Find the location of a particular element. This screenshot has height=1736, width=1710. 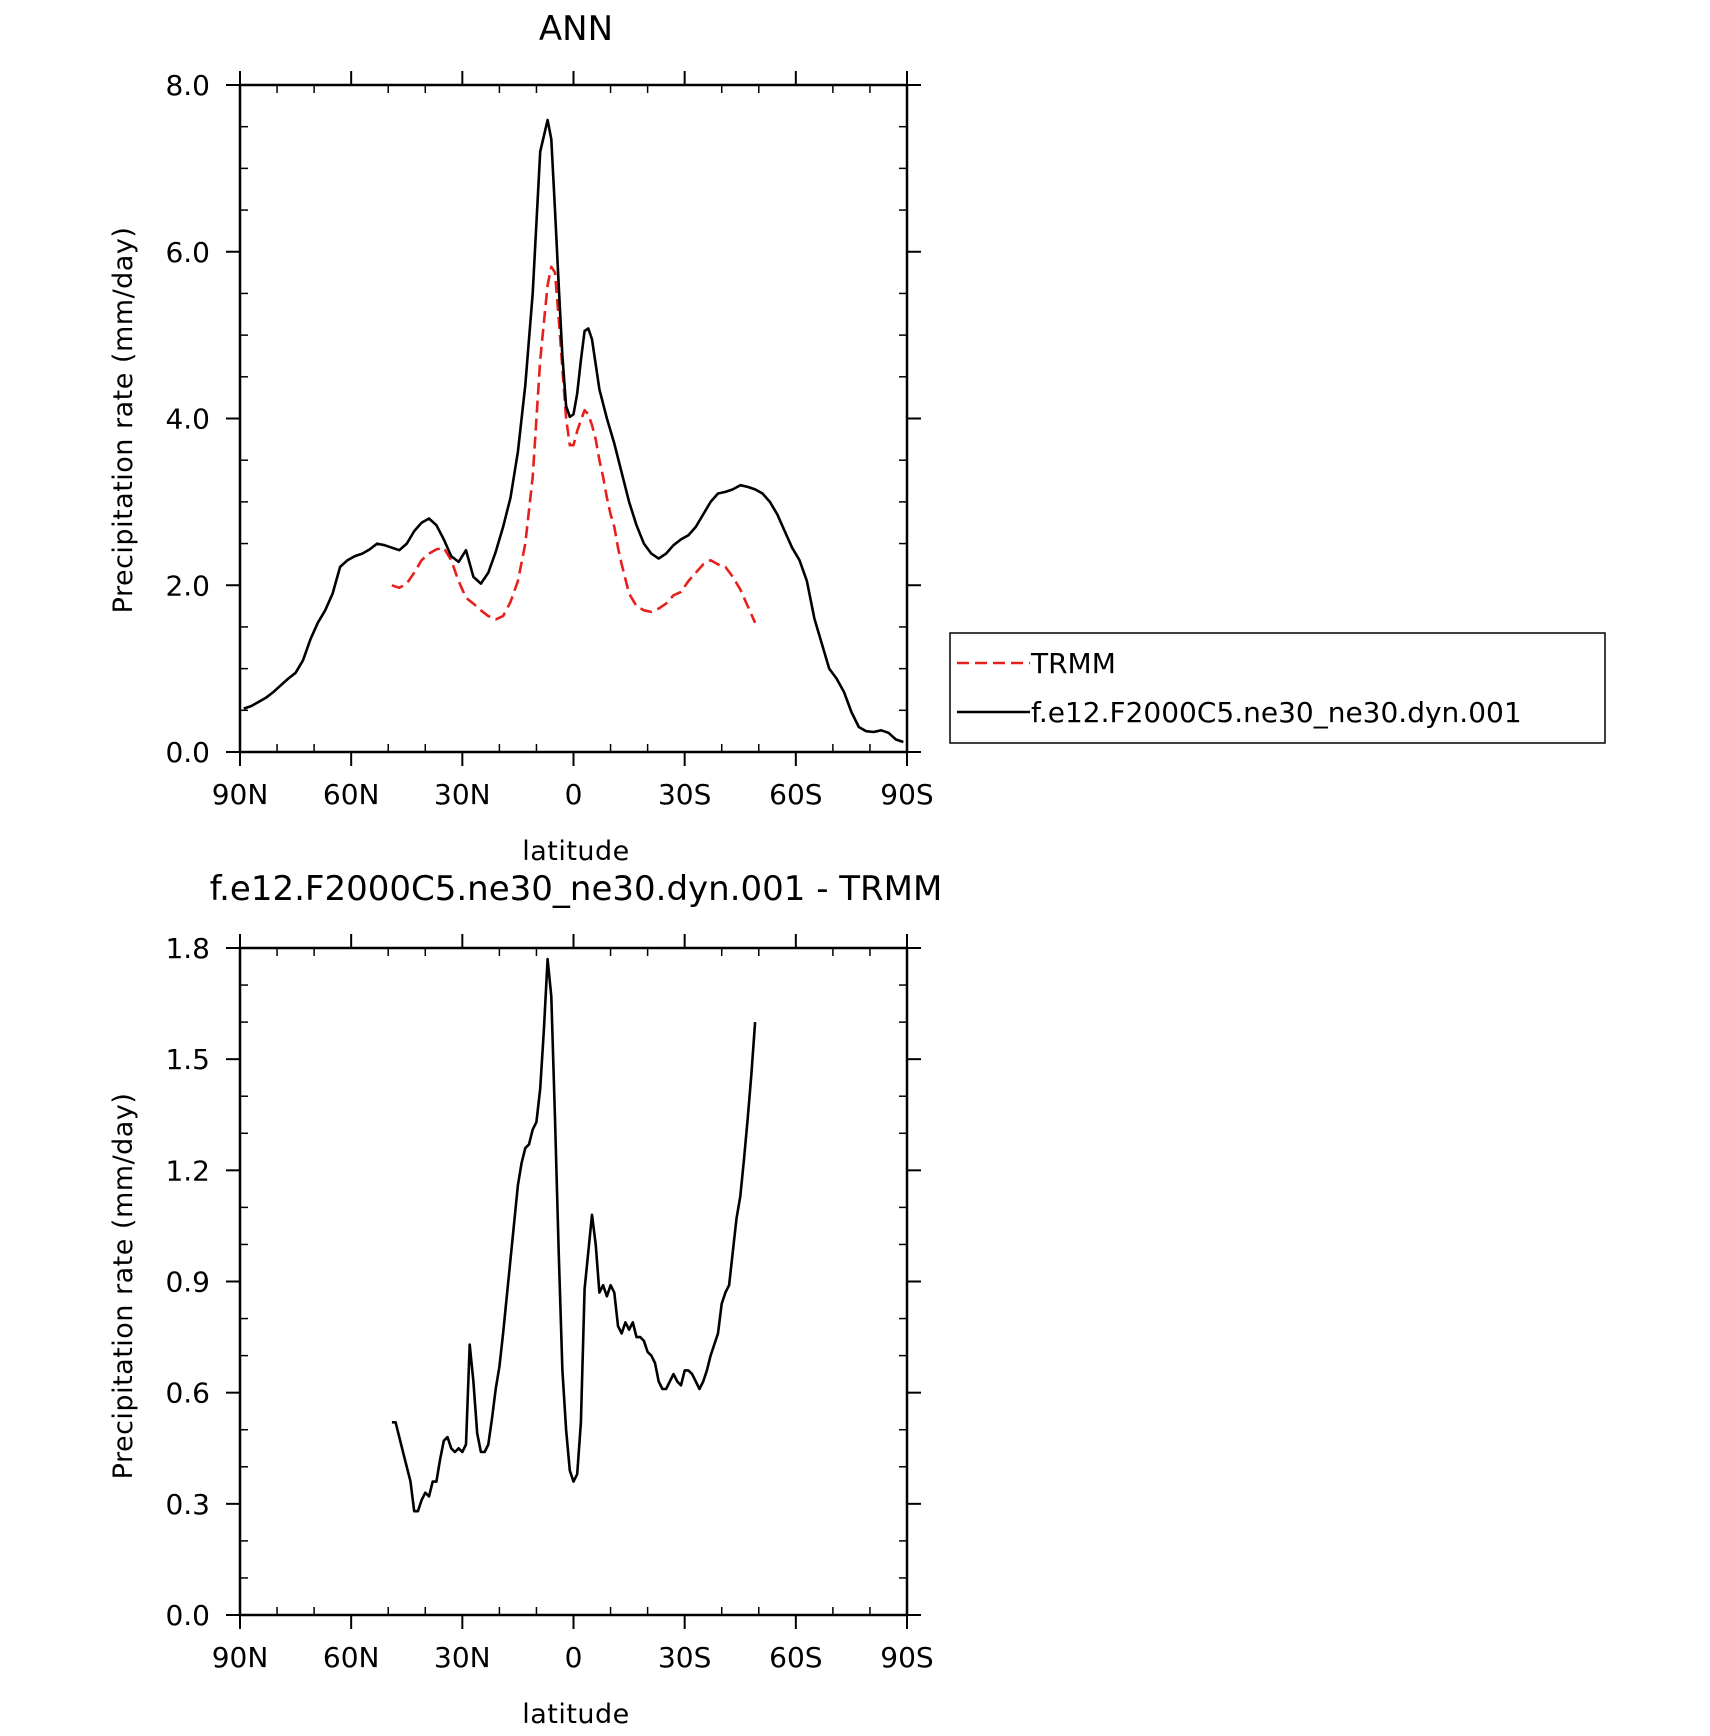

chart-bottom-xtick-label: 60N is located at coordinates (351, 1657).